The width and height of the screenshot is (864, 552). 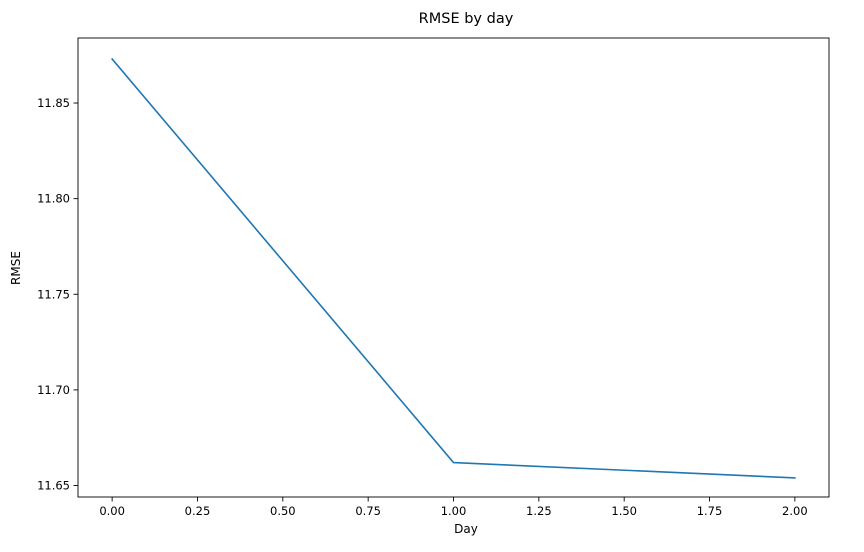 I want to click on y-tick-label: 11.80, so click(x=53, y=199).